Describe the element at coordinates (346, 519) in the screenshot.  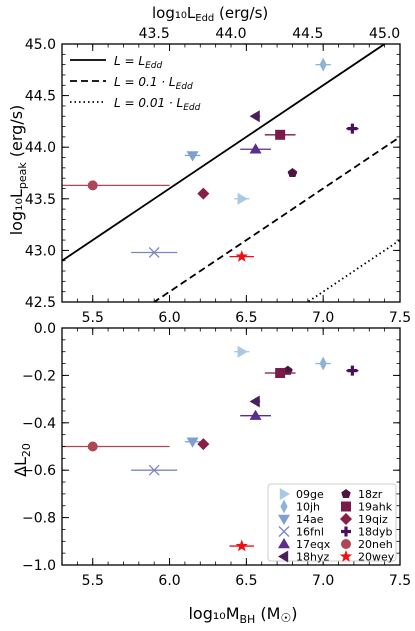
I see `legend-marker-19qiz` at that location.